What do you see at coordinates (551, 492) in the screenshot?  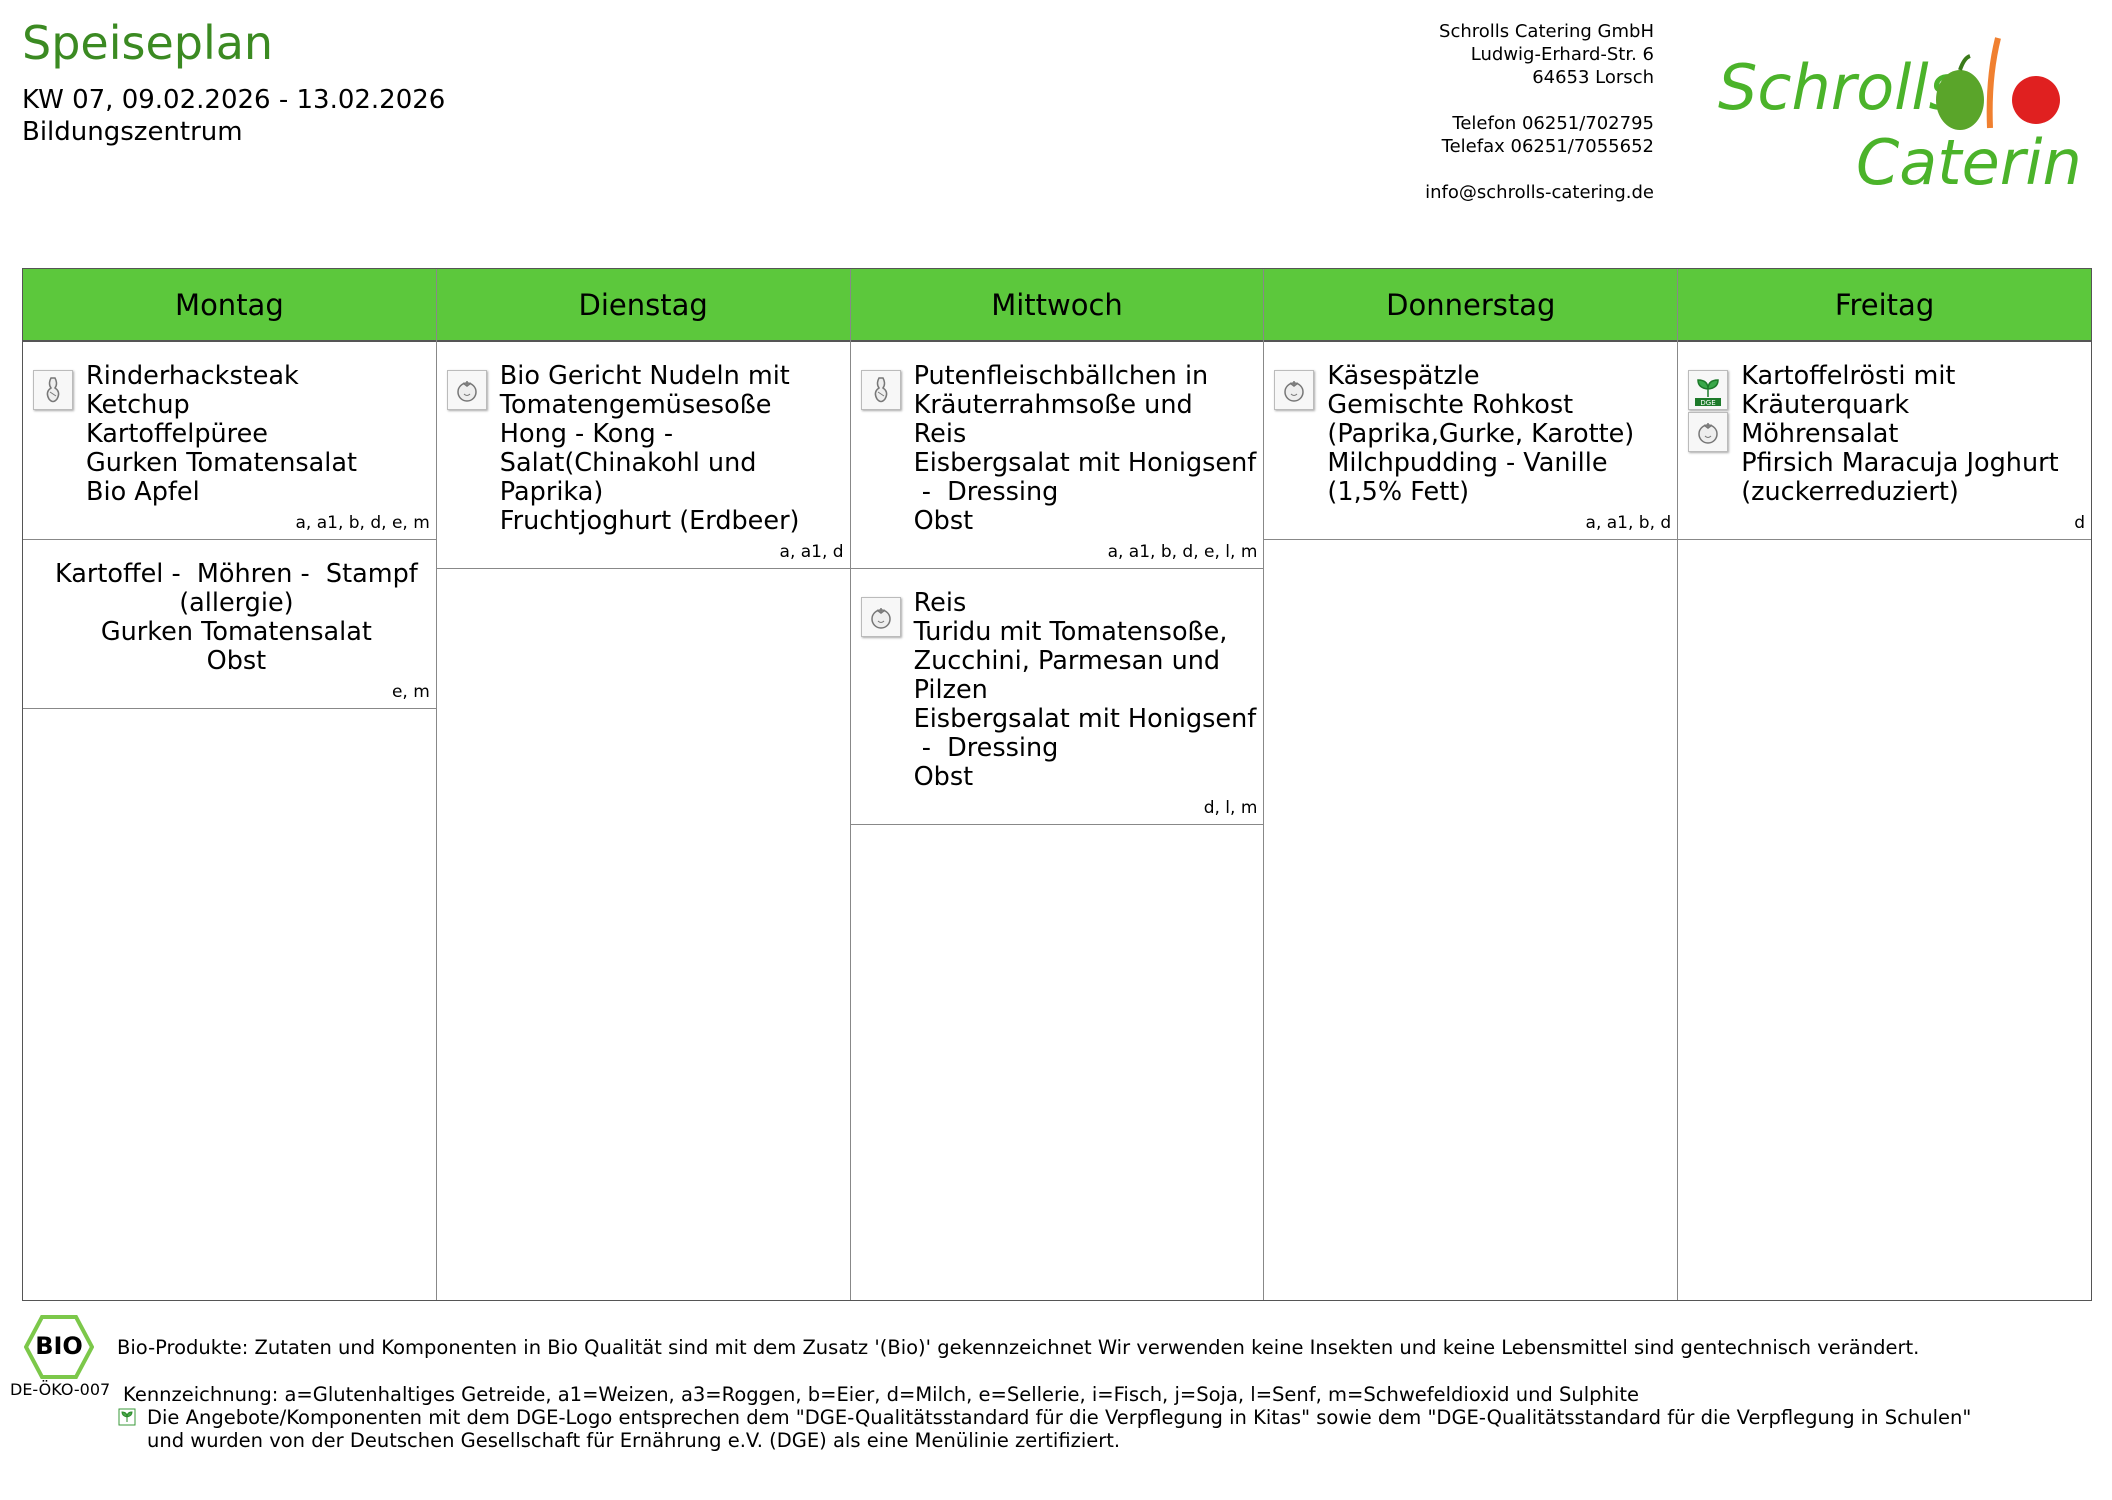 I see `meal-item: Paprika)` at bounding box center [551, 492].